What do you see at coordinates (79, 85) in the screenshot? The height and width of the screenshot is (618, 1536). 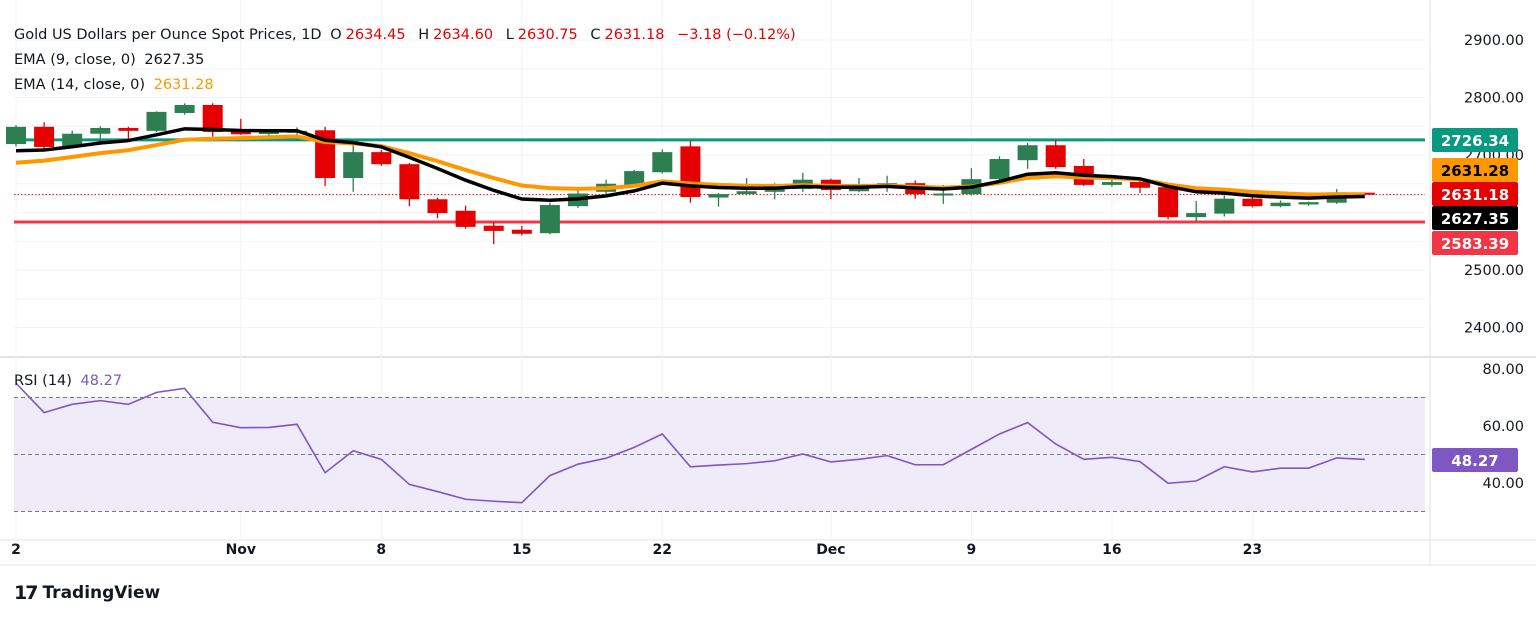 I see `ema14-label: EMA (14, close, 0)` at bounding box center [79, 85].